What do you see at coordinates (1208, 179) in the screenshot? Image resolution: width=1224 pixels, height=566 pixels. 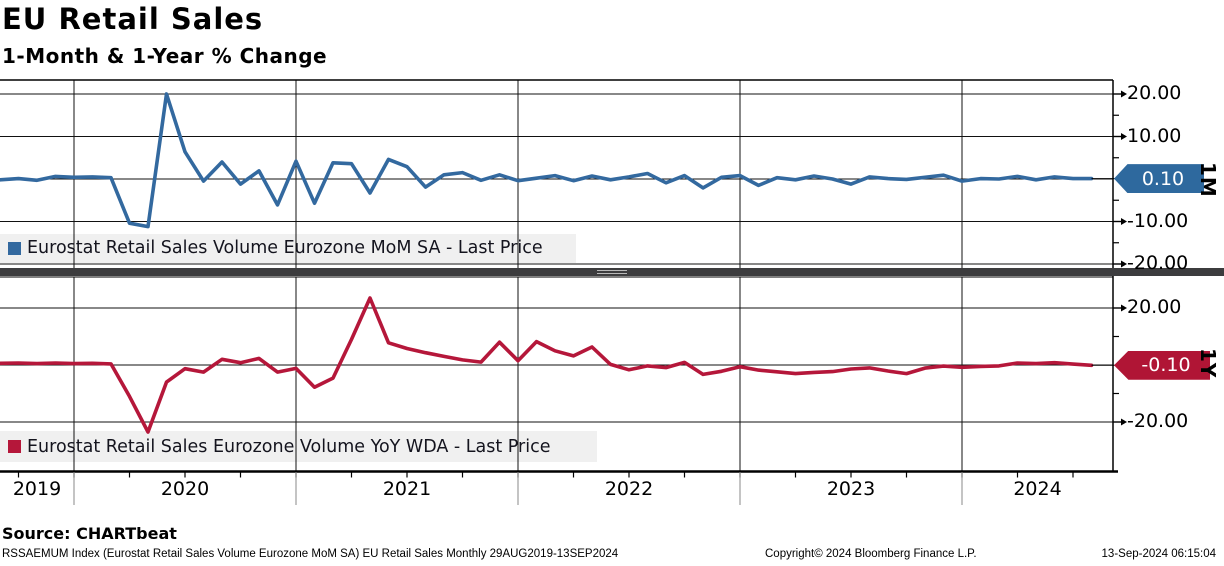 I see `panel-label-1m: 1M` at bounding box center [1208, 179].